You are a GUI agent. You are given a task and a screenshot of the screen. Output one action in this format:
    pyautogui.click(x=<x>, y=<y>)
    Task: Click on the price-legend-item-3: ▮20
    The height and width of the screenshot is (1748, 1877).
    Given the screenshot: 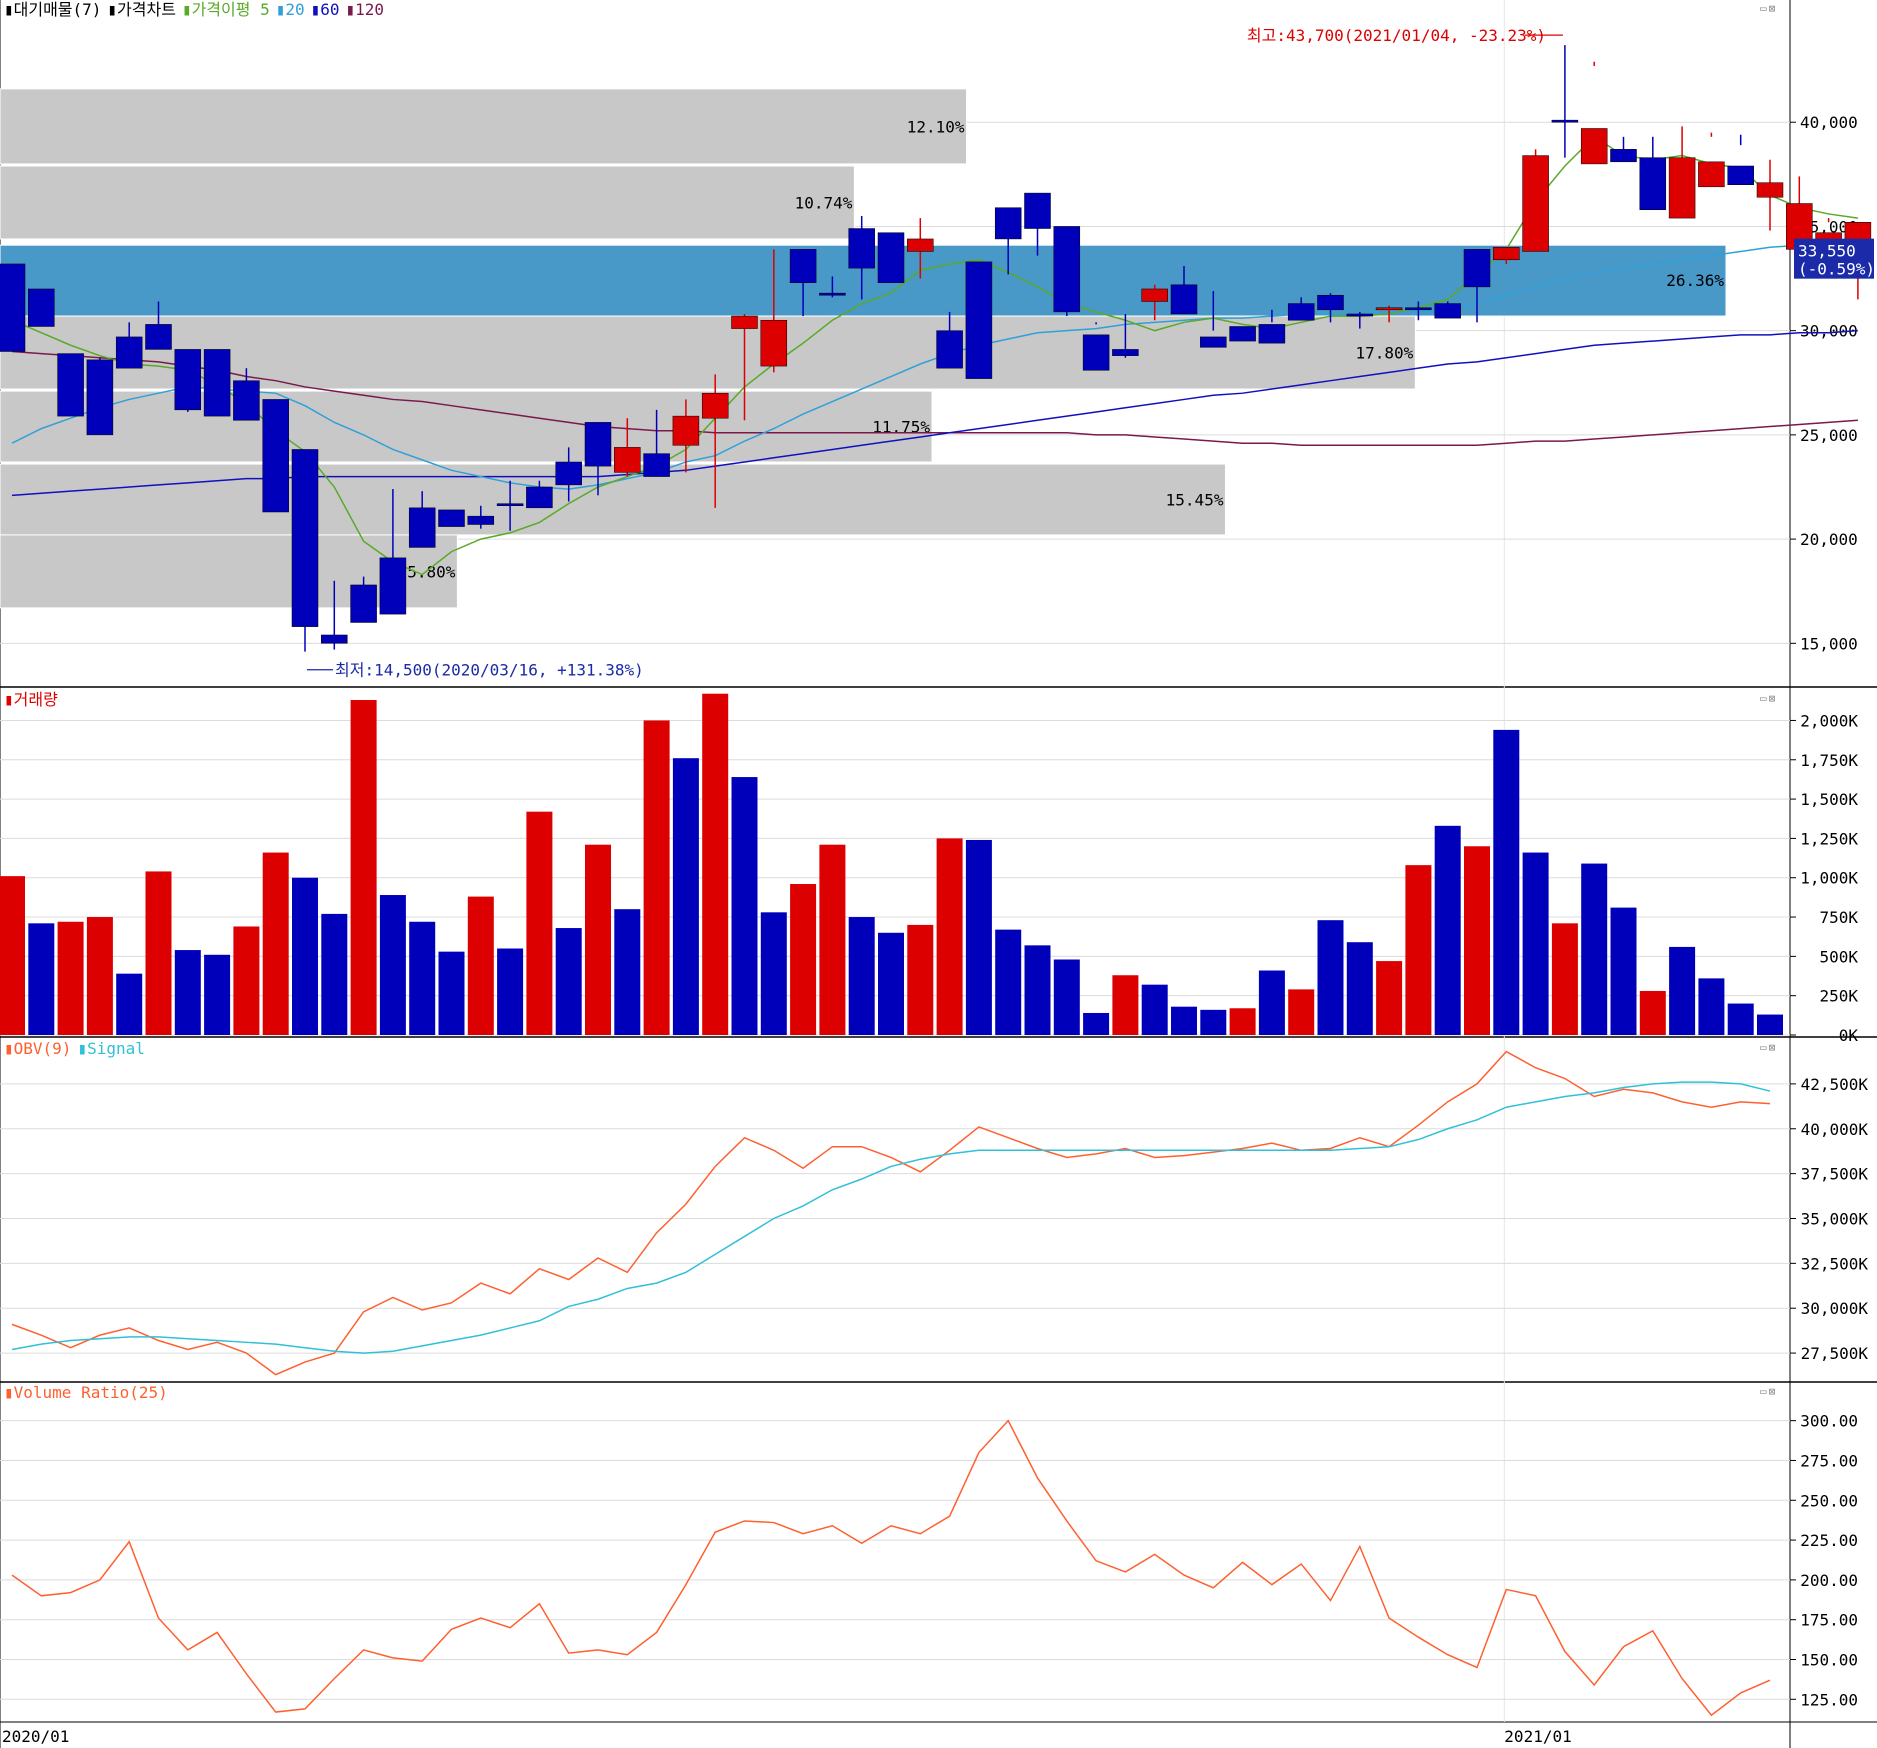 What is the action you would take?
    pyautogui.click(x=290, y=9)
    